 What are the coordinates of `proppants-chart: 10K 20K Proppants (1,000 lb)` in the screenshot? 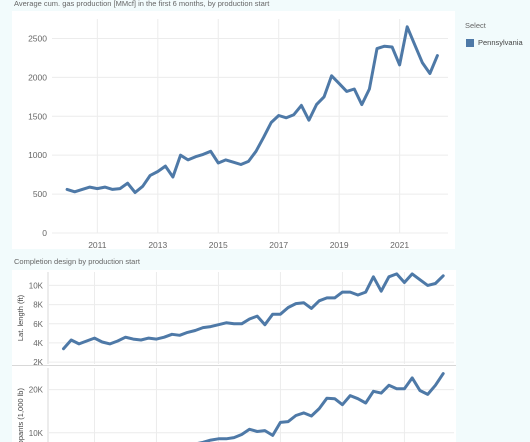 It's located at (235, 405).